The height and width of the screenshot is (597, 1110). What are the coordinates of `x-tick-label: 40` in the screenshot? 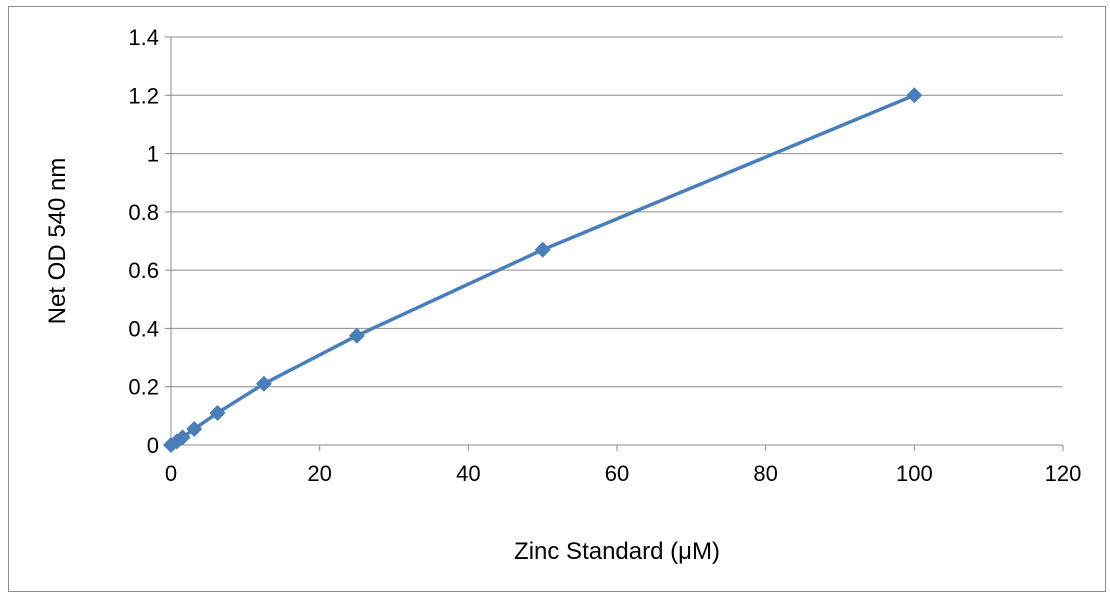 It's located at (468, 473).